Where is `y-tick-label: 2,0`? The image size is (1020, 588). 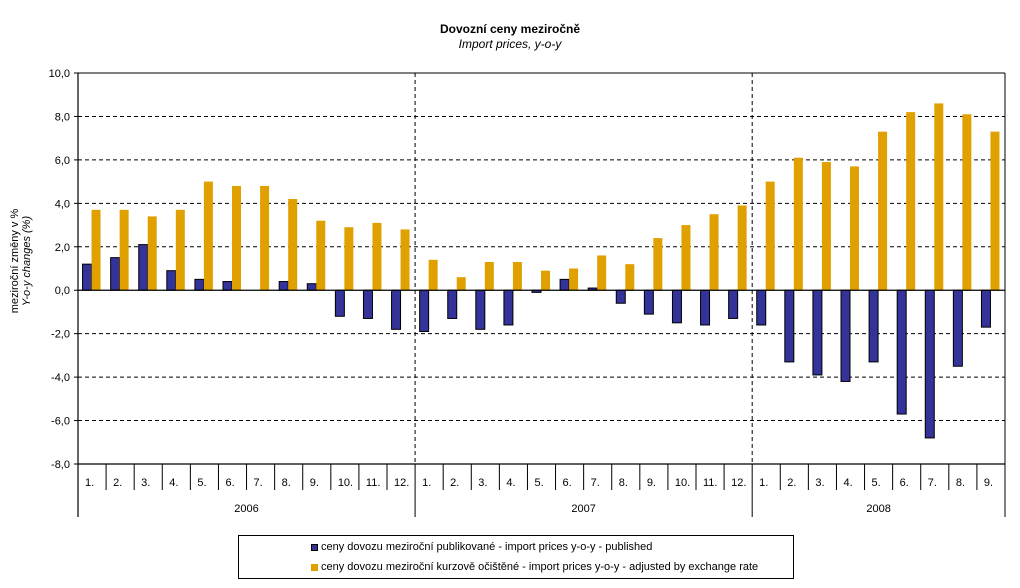 y-tick-label: 2,0 is located at coordinates (62, 248).